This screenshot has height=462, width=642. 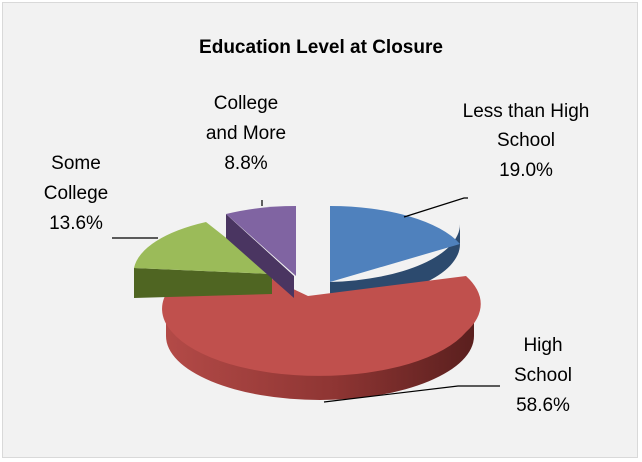 I want to click on slice-top-high-school, so click(x=321, y=326).